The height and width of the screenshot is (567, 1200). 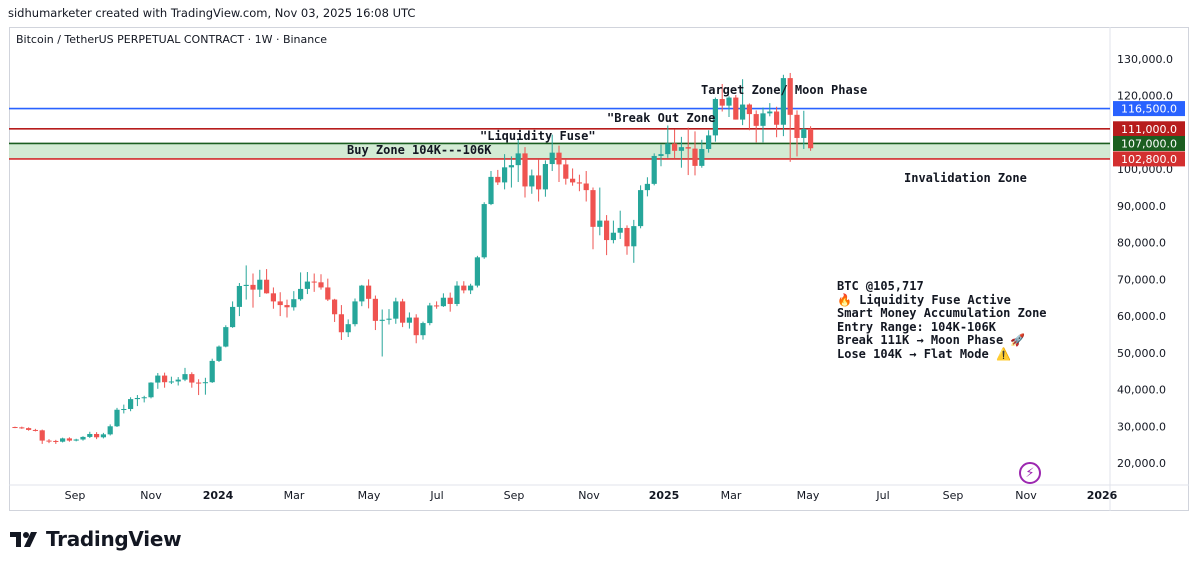 I want to click on note-line-5: Break 111K → Moon Phase 🚀, so click(x=931, y=340).